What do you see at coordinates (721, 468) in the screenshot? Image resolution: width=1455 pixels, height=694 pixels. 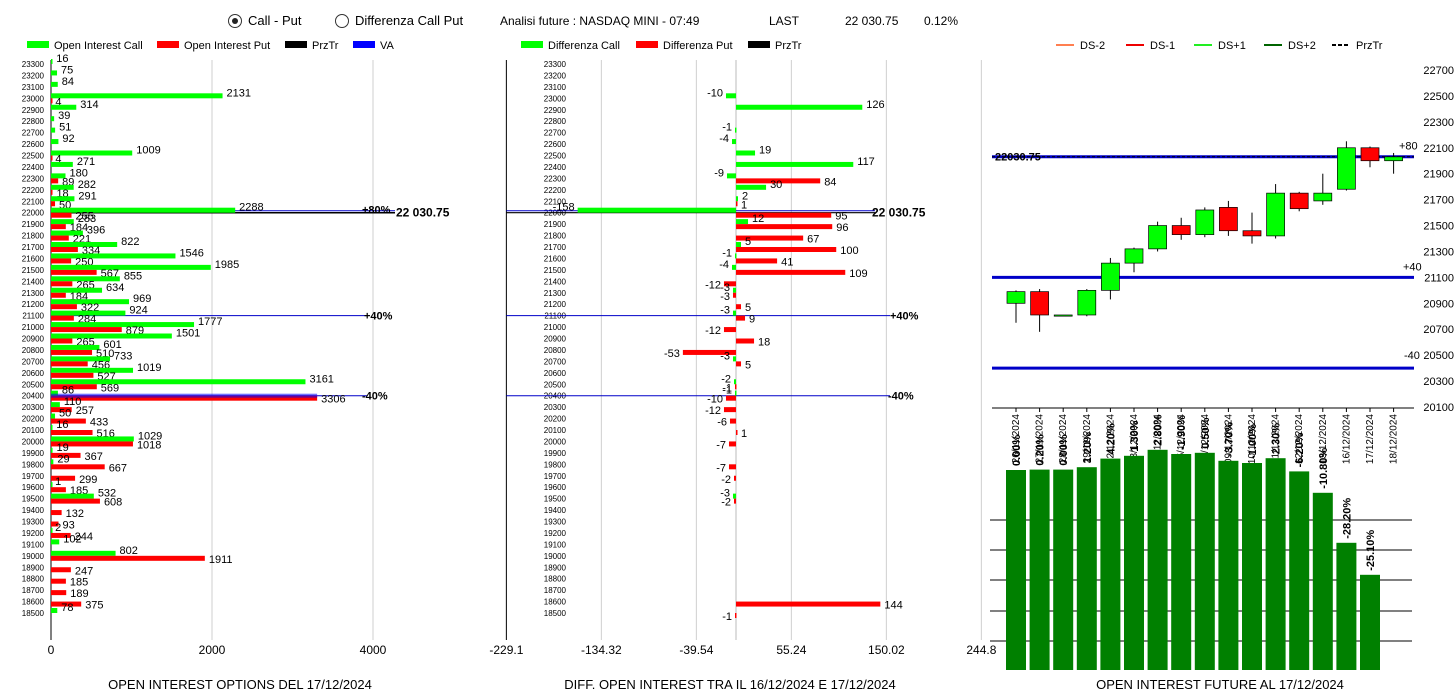 I see `diff-put-value-label: -7` at bounding box center [721, 468].